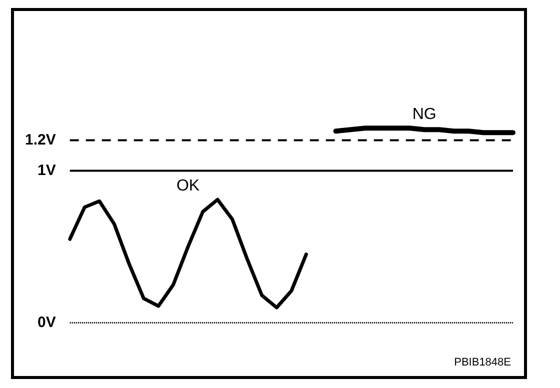  What do you see at coordinates (40, 139) in the screenshot?
I see `y-tick-label: 1.2V` at bounding box center [40, 139].